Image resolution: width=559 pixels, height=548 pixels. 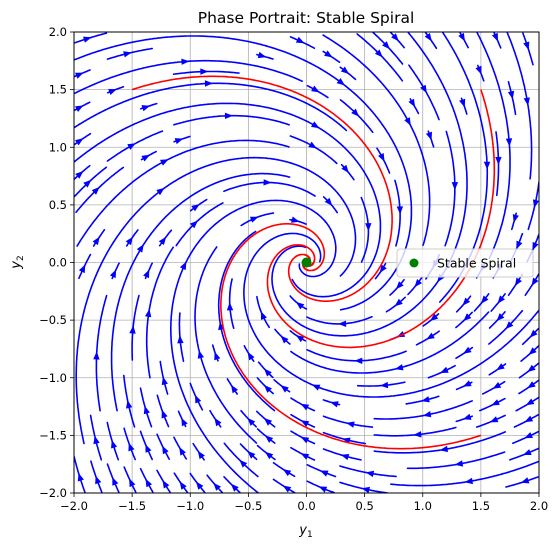 What do you see at coordinates (305, 531) in the screenshot?
I see `x-axis-label: y1` at bounding box center [305, 531].